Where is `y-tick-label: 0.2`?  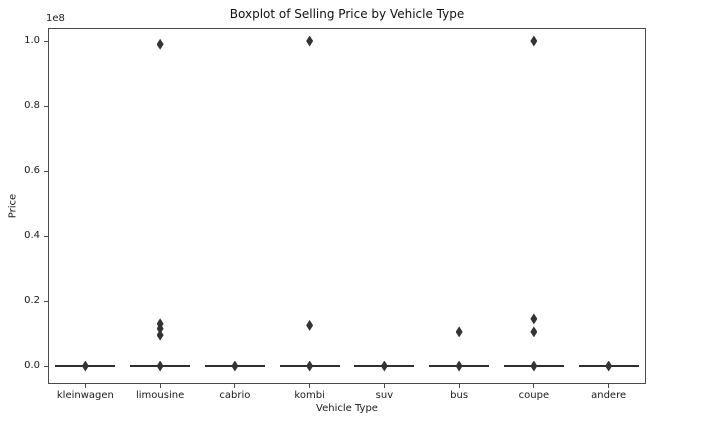
y-tick-label: 0.2 is located at coordinates (32, 300).